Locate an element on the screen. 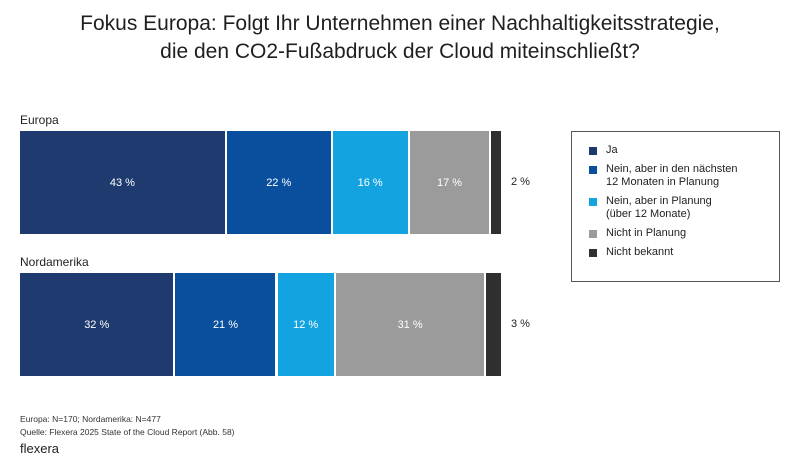  data-label-0-1: 22 % is located at coordinates (279, 182).